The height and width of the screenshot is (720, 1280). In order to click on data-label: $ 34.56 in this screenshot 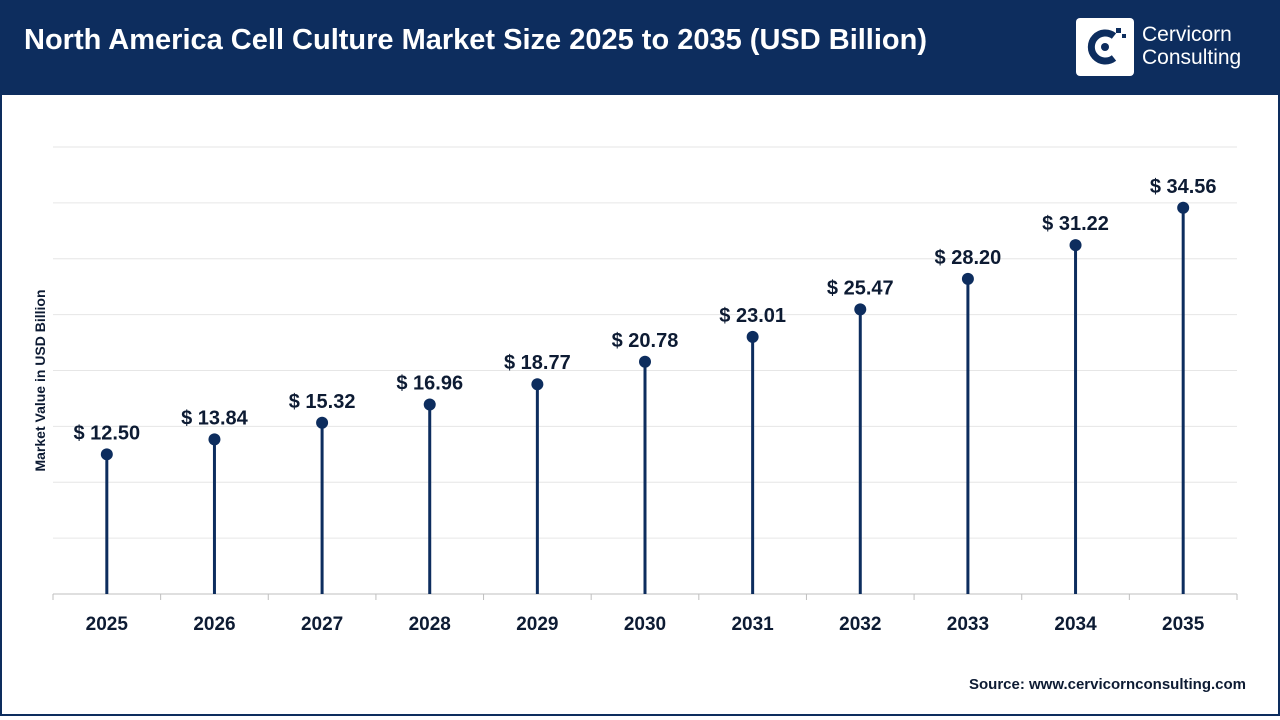, I will do `click(1183, 187)`.